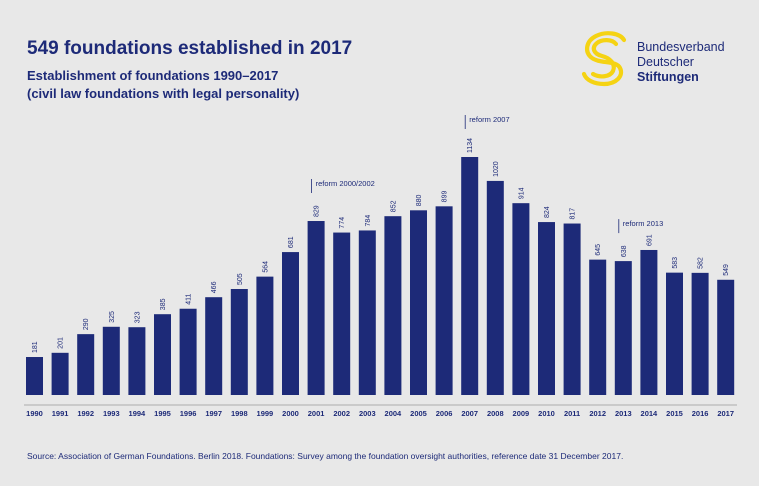  I want to click on tick-label-1991: 1991, so click(60, 413).